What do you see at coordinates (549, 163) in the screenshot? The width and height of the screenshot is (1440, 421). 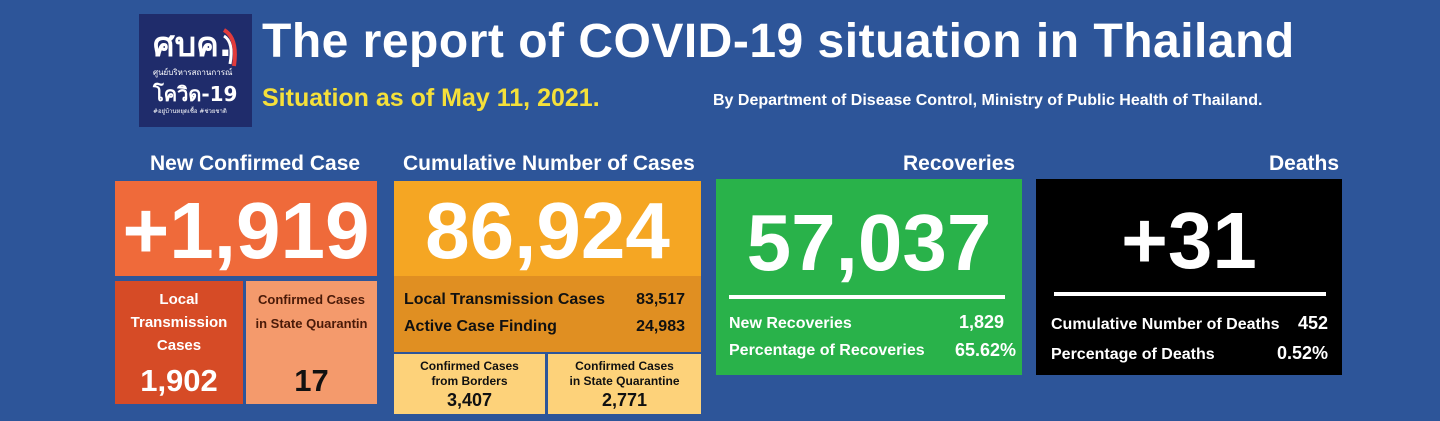 I see `cumulative-heading: Cumulative Number of Cases` at bounding box center [549, 163].